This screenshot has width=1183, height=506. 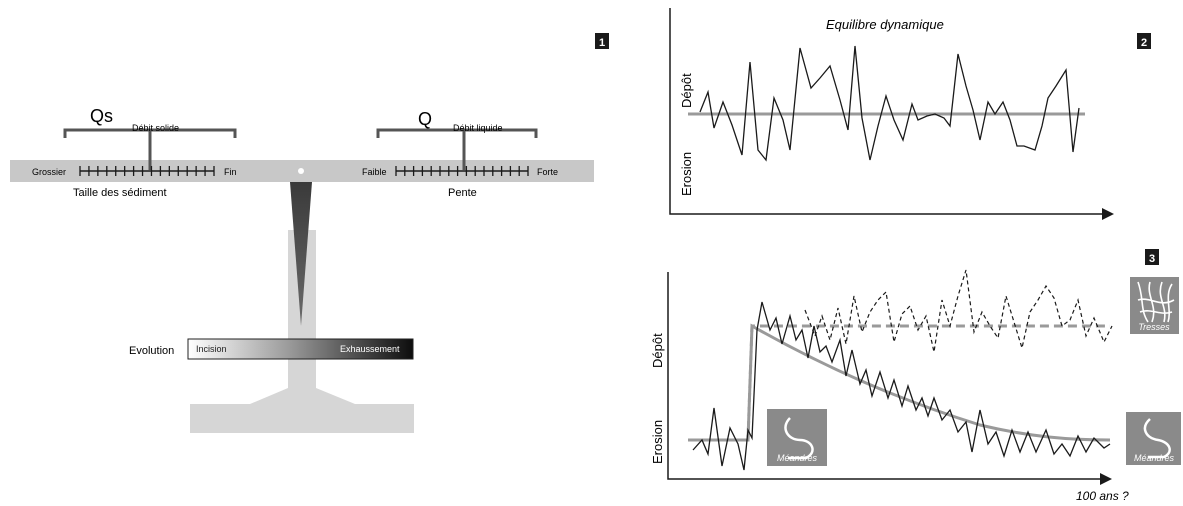 I want to click on balance-foot-flare, so click(x=302, y=396).